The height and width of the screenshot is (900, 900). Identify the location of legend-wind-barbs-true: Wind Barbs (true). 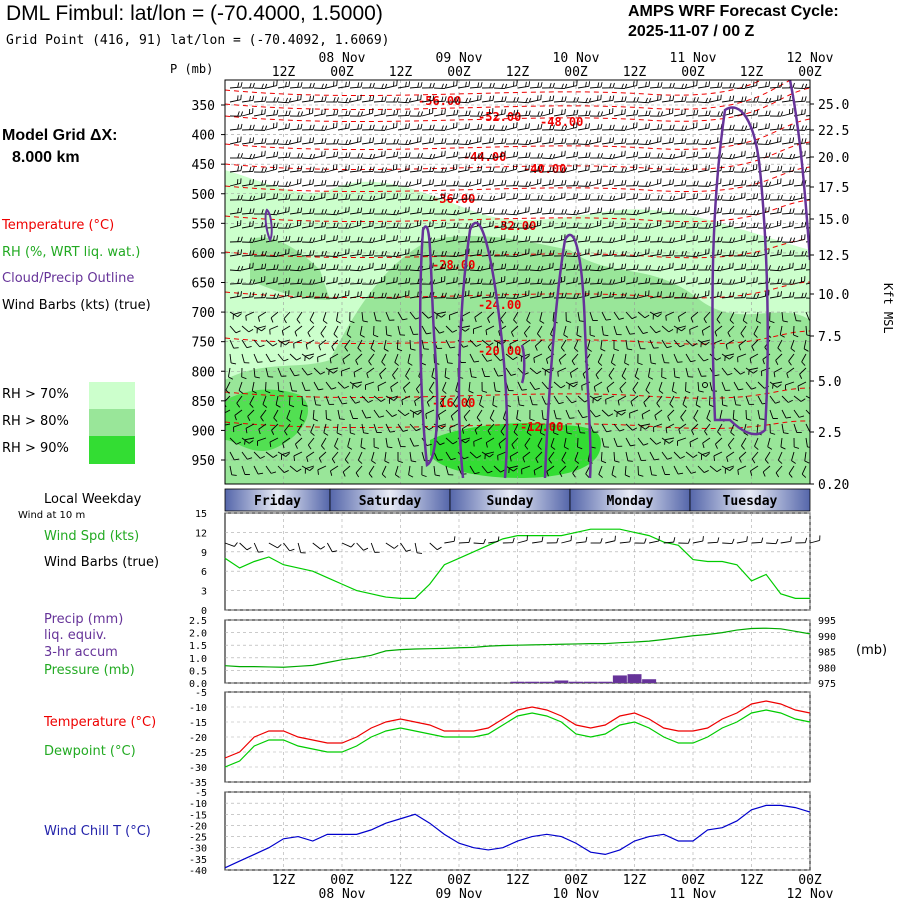
(102, 562).